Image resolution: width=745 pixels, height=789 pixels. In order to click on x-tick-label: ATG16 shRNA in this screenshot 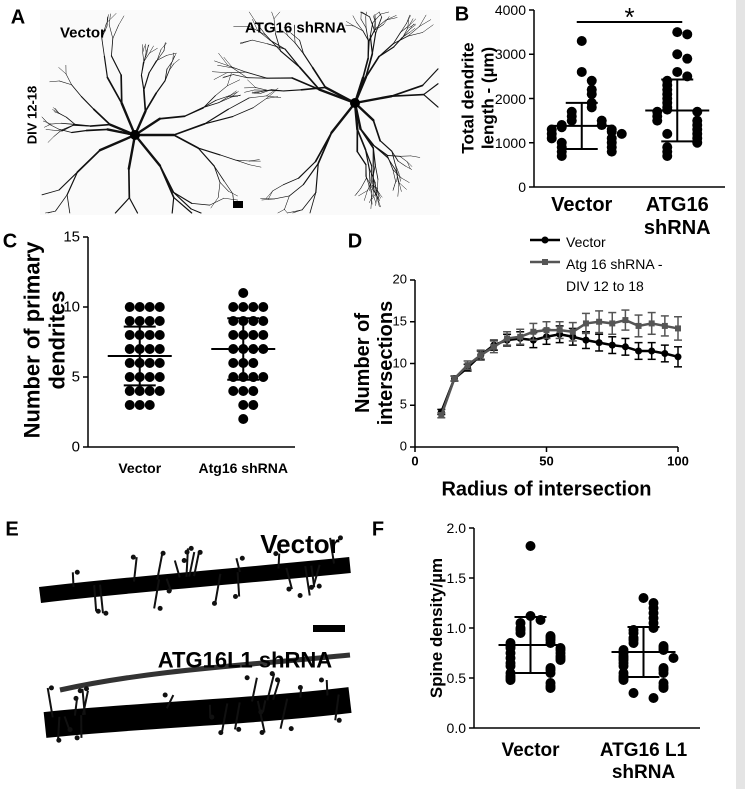, I will do `click(677, 216)`.